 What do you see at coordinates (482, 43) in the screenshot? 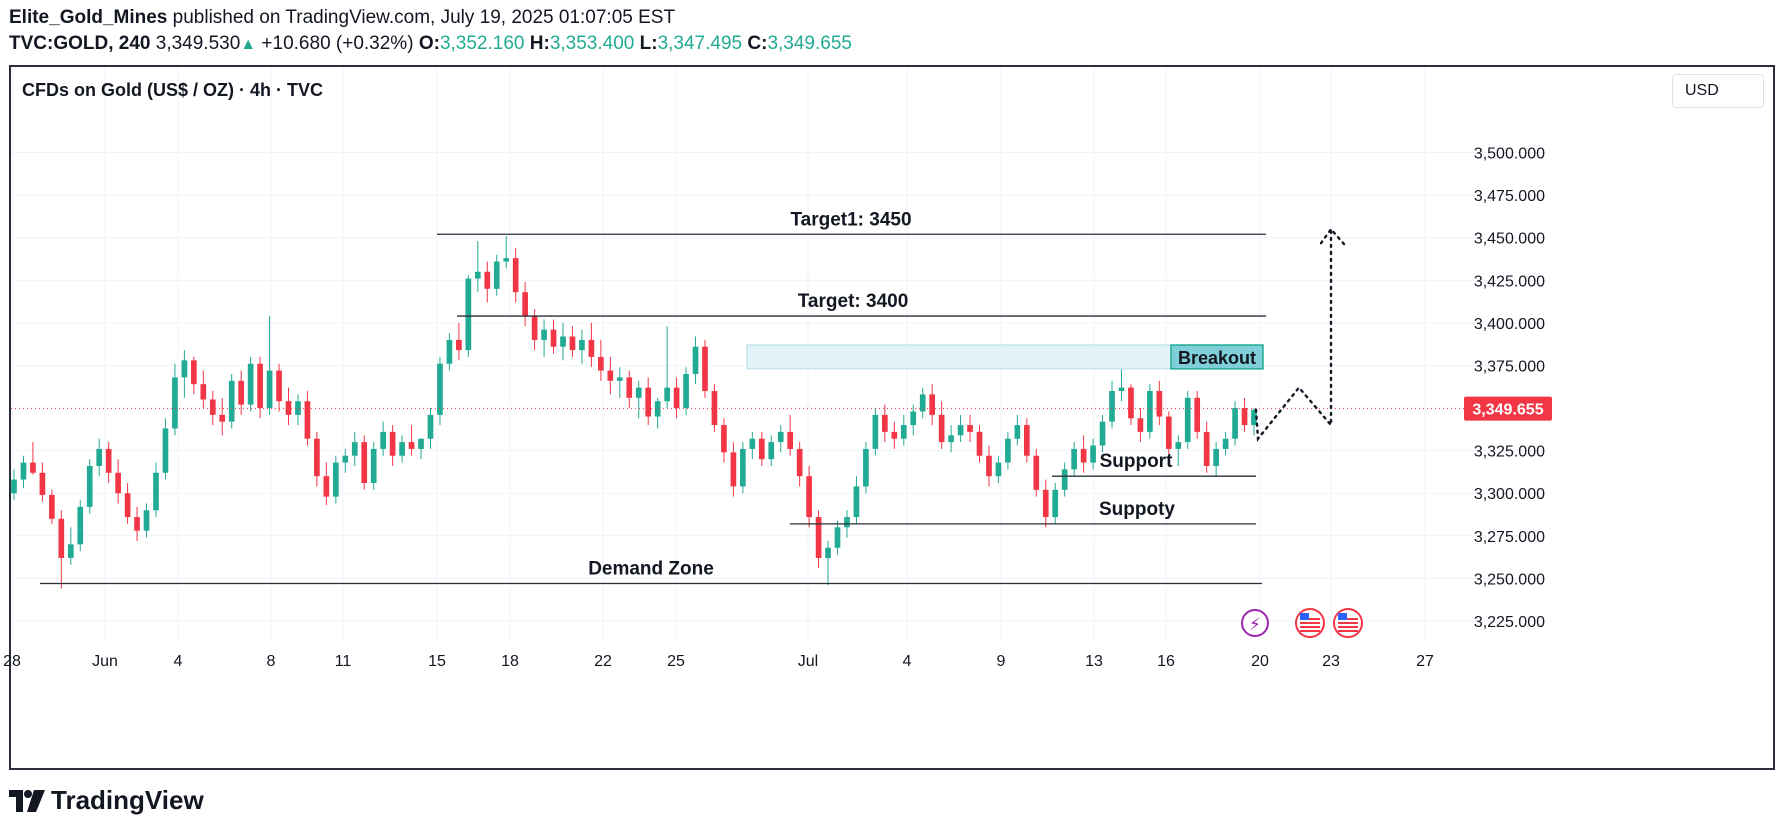
I see `open-value: 3,352.160` at bounding box center [482, 43].